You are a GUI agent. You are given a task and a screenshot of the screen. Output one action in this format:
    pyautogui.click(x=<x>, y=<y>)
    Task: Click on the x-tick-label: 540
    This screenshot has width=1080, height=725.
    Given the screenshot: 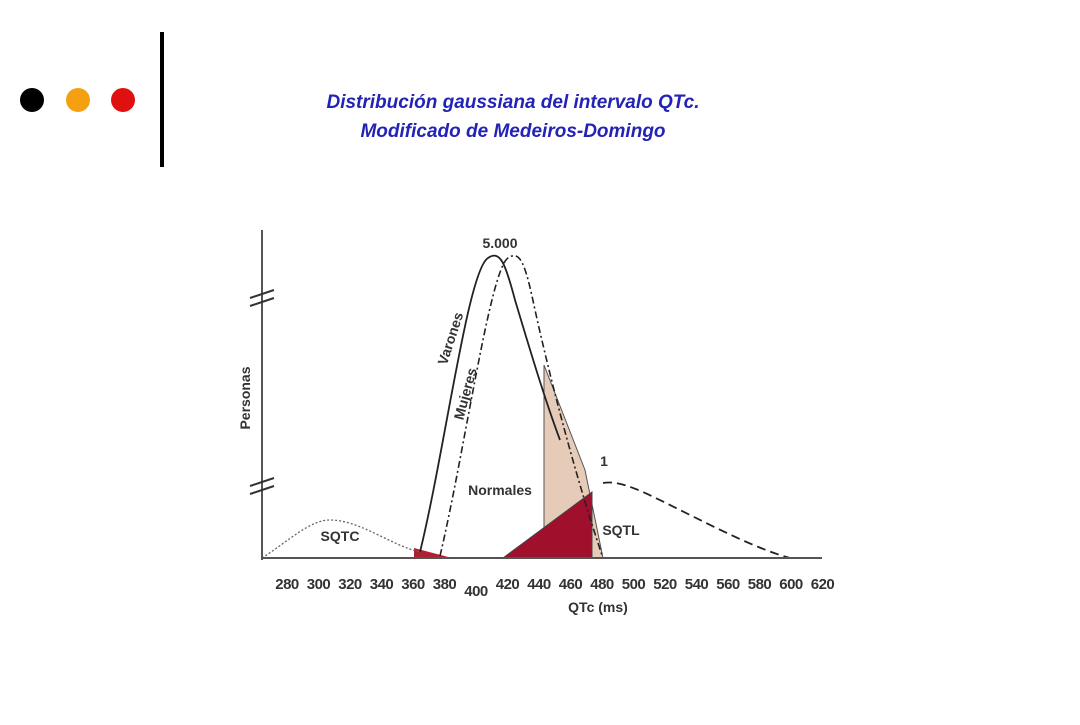 What is the action you would take?
    pyautogui.click(x=697, y=584)
    